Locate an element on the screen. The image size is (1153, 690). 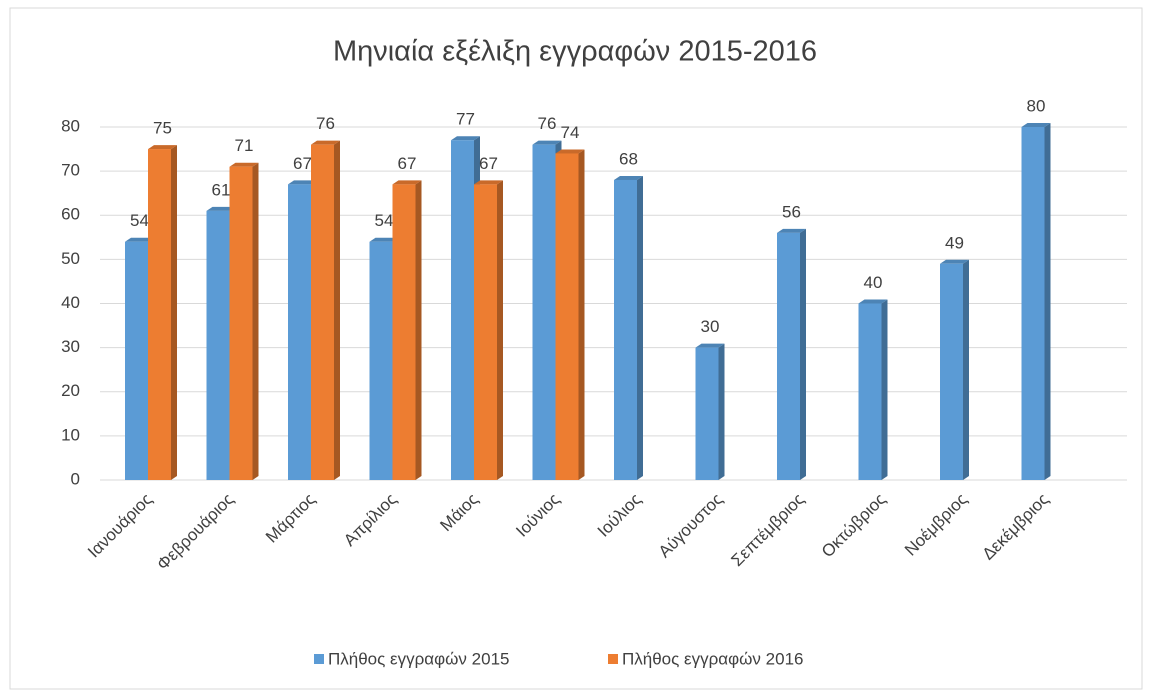
y-tick-label: 40 is located at coordinates (70, 302).